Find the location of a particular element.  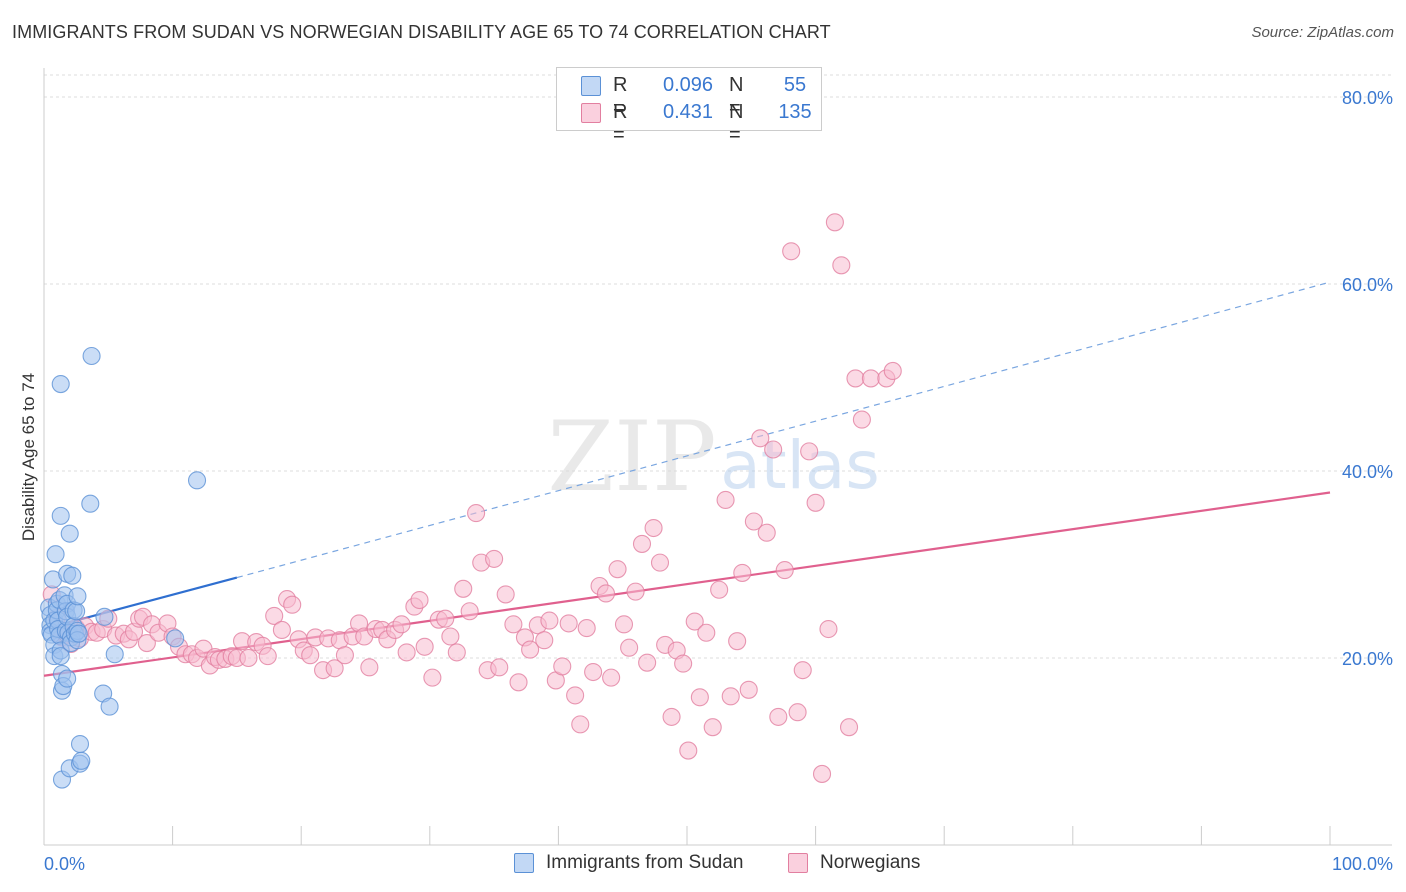

correlation-legend: R = 0.096 N = 55 R = 0.431 N = 135 is located at coordinates (689, 106).